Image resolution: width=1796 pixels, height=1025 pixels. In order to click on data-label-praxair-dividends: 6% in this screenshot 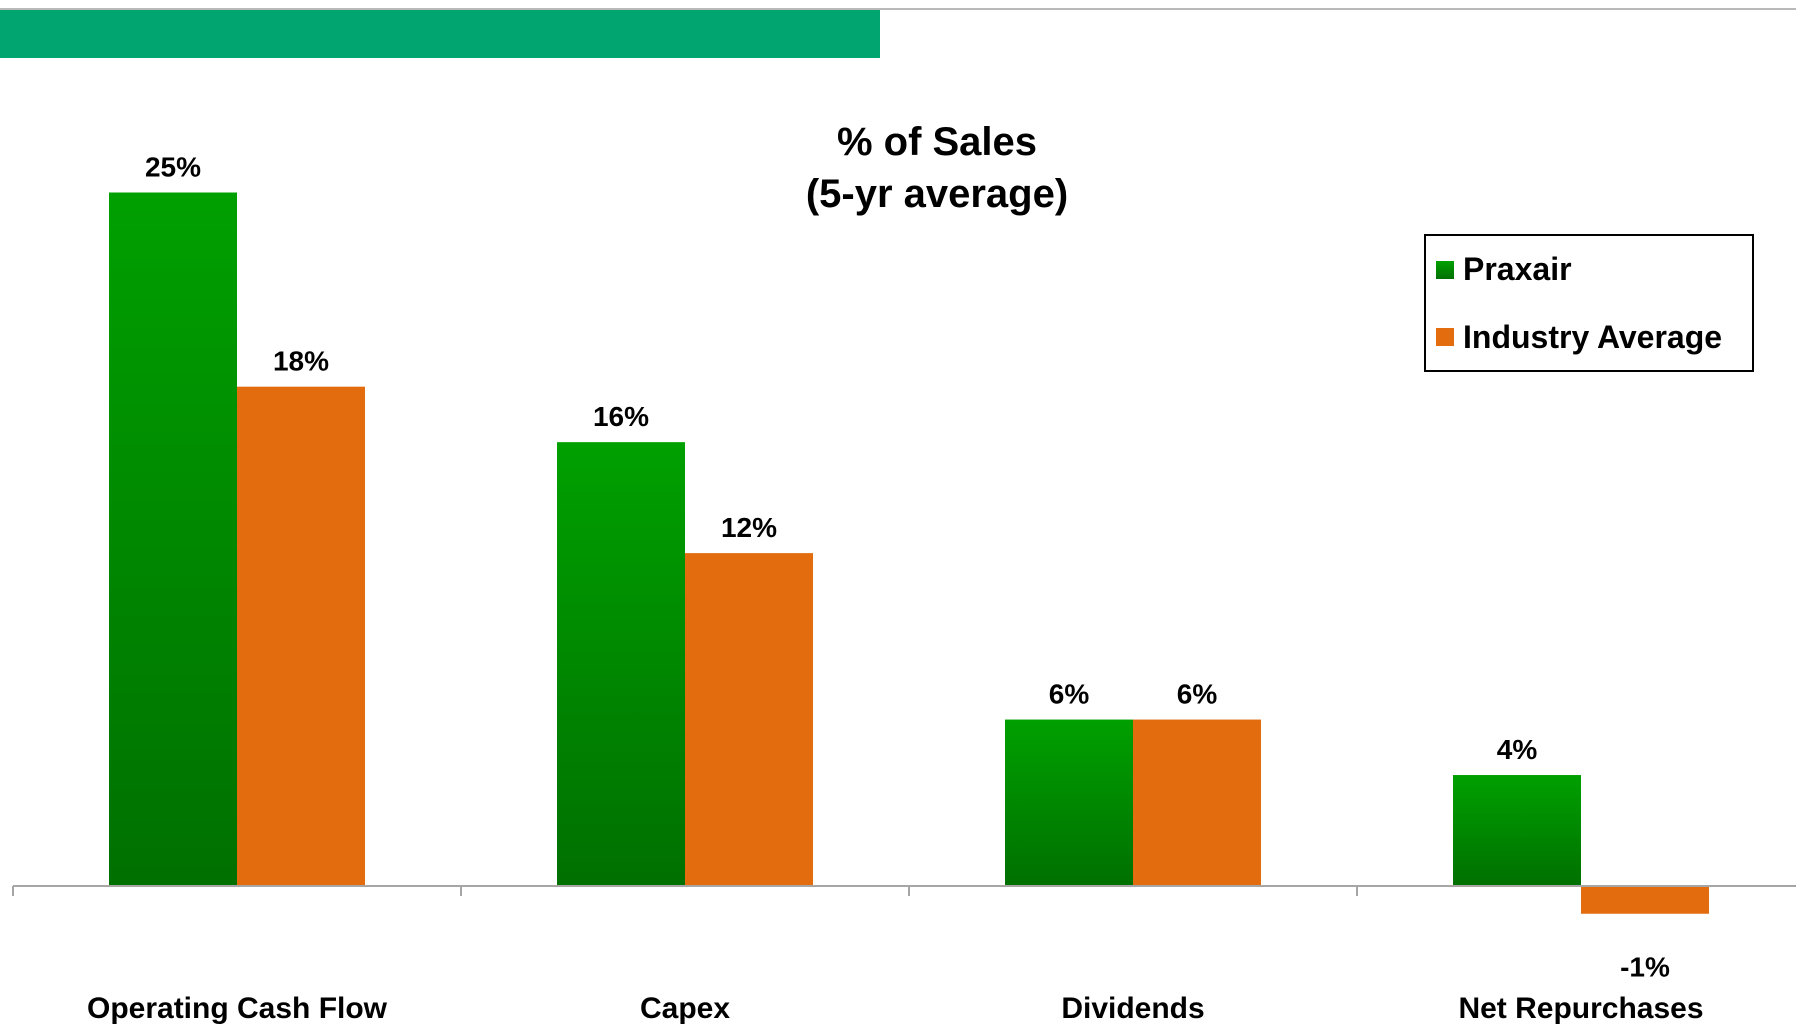, I will do `click(1069, 694)`.